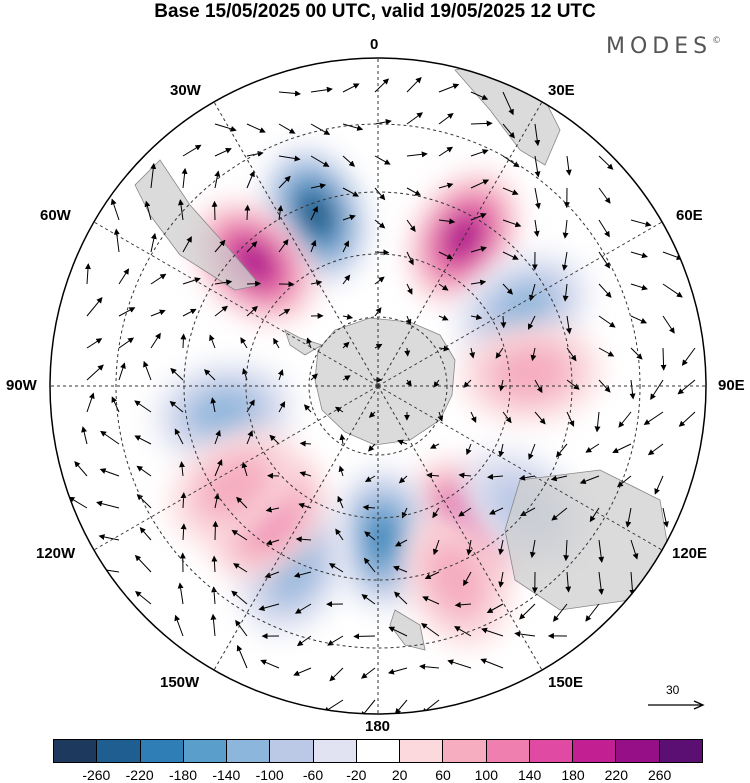  Describe the element at coordinates (530, 372) in the screenshot. I see `anomaly-center` at that location.